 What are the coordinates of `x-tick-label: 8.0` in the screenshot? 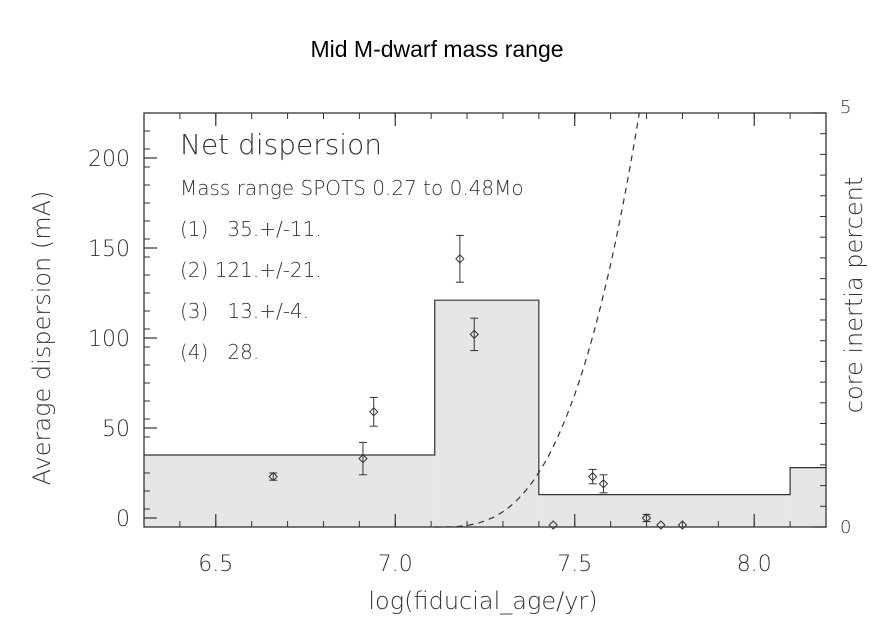 It's located at (754, 564).